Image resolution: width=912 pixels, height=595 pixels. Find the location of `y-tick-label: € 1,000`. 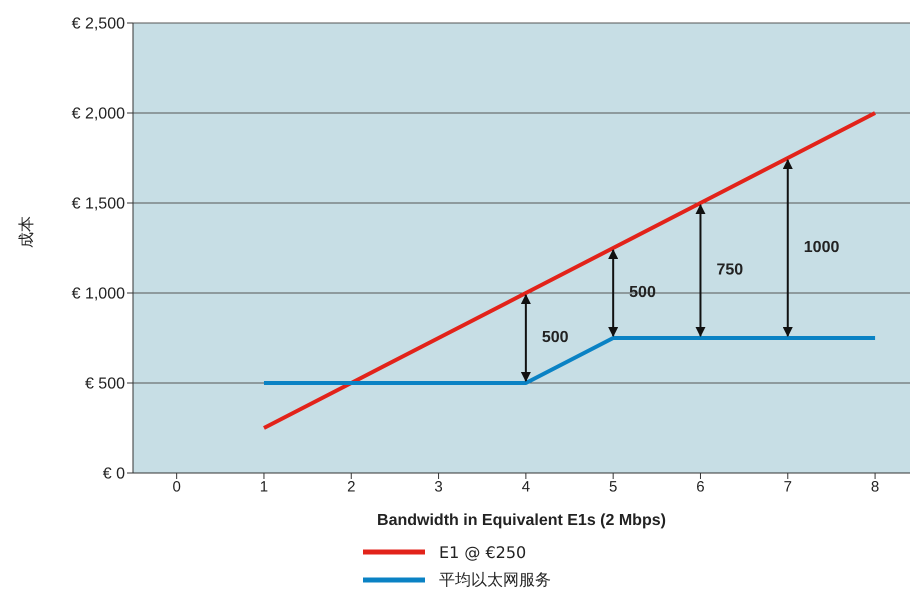

y-tick-label: € 1,000 is located at coordinates (99, 294).